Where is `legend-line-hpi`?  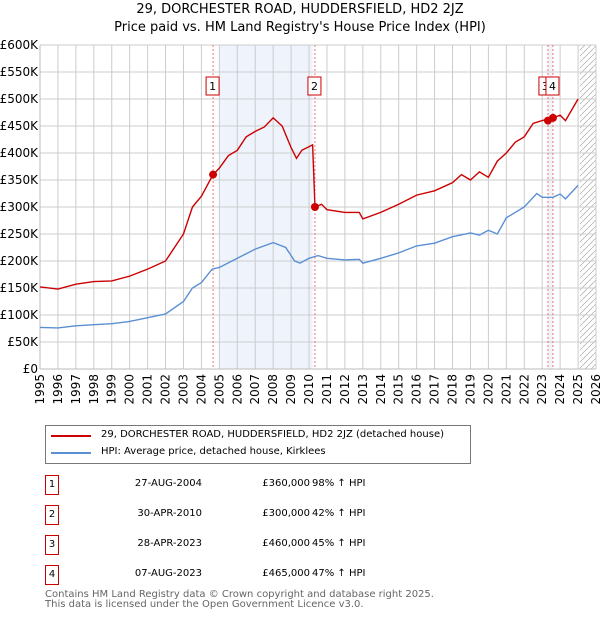 legend-line-hpi is located at coordinates (71, 453).